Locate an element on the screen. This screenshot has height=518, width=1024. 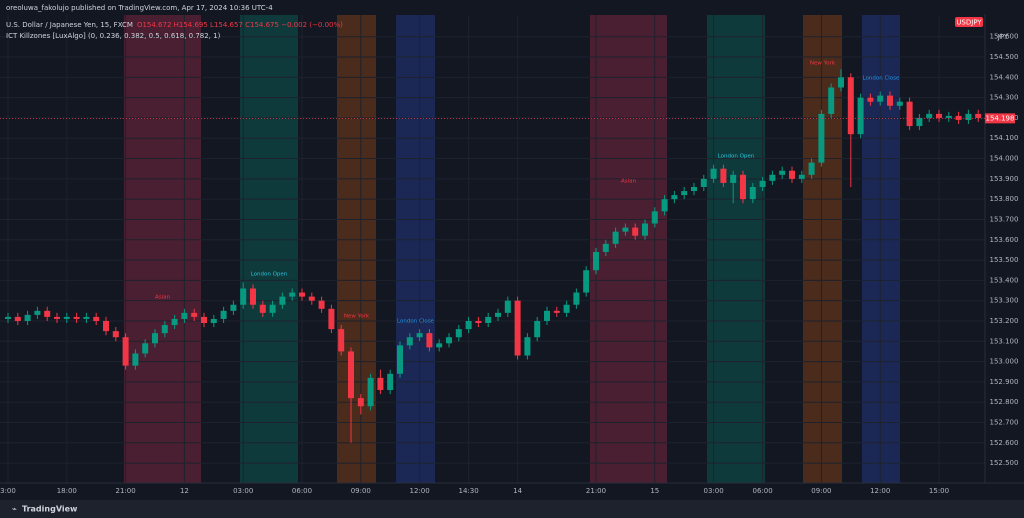
killzone-label: London Close is located at coordinates (416, 322).